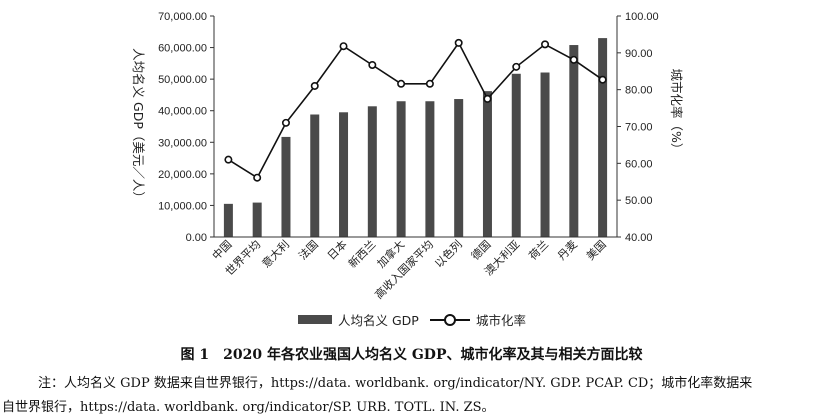 This screenshot has width=823, height=419. I want to click on legend-line-label: 城市化率, so click(501, 320).